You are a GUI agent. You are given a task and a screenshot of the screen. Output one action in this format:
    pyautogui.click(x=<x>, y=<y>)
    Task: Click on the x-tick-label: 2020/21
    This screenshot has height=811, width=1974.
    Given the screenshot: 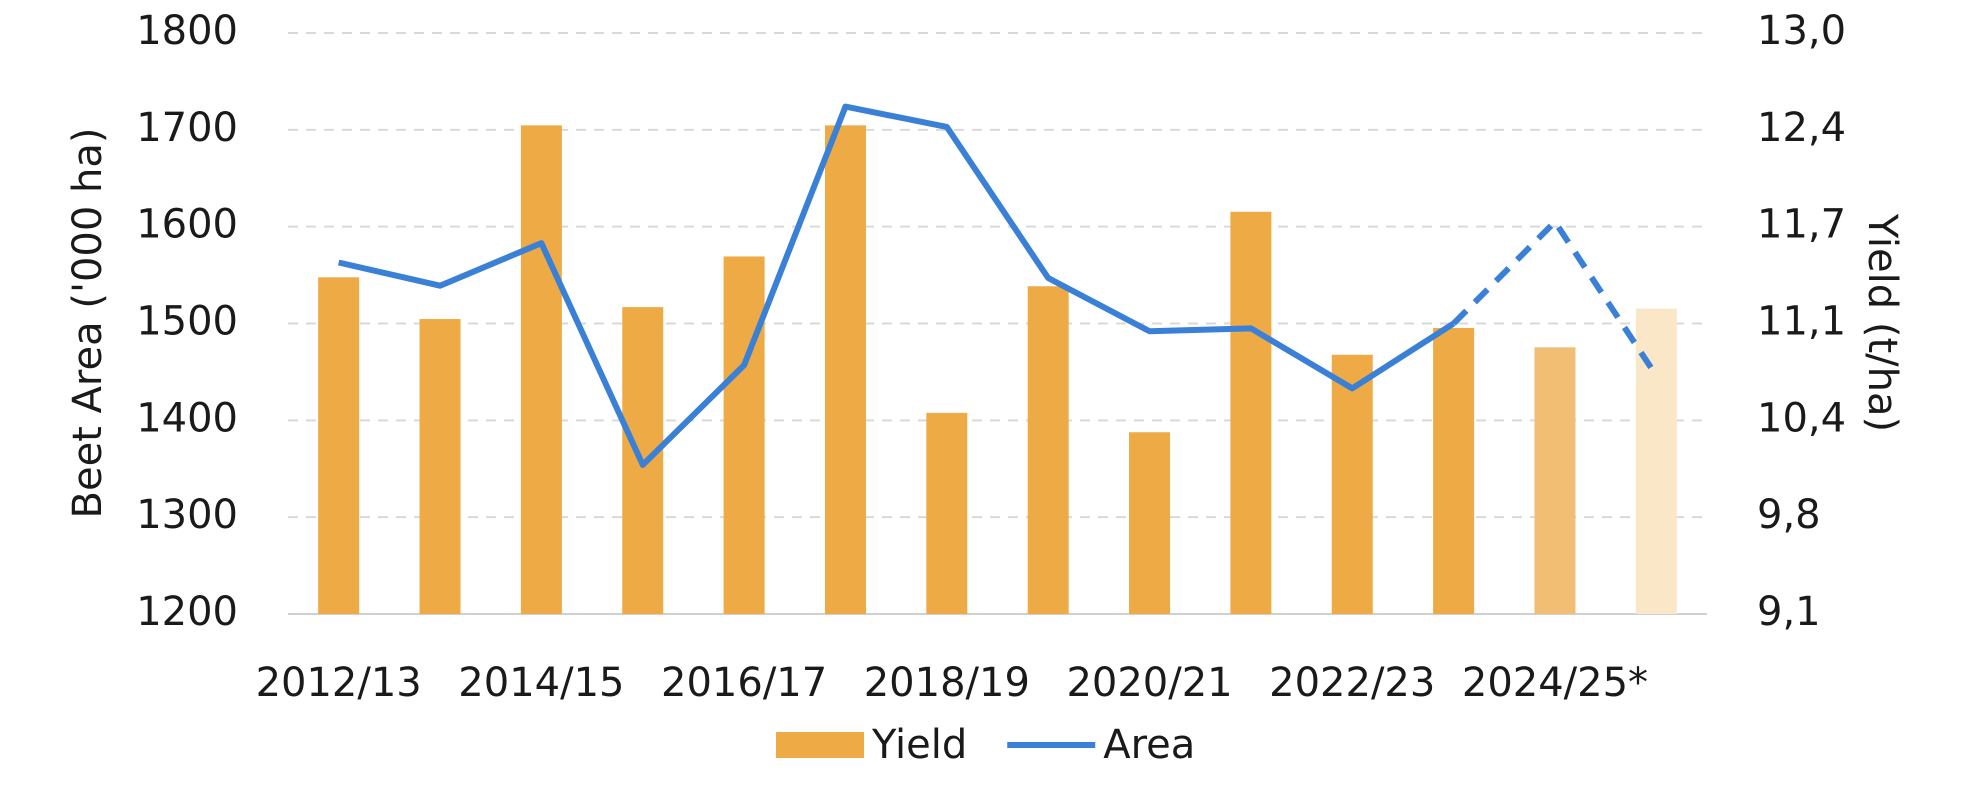 What is the action you would take?
    pyautogui.click(x=1149, y=683)
    